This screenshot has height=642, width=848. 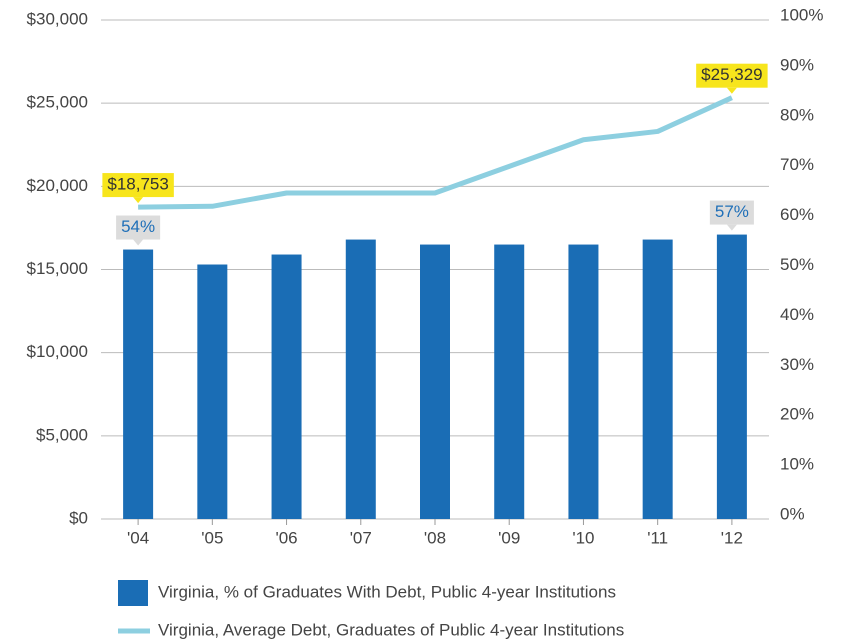 I want to click on y-tick-label: $20,000, so click(x=57, y=185).